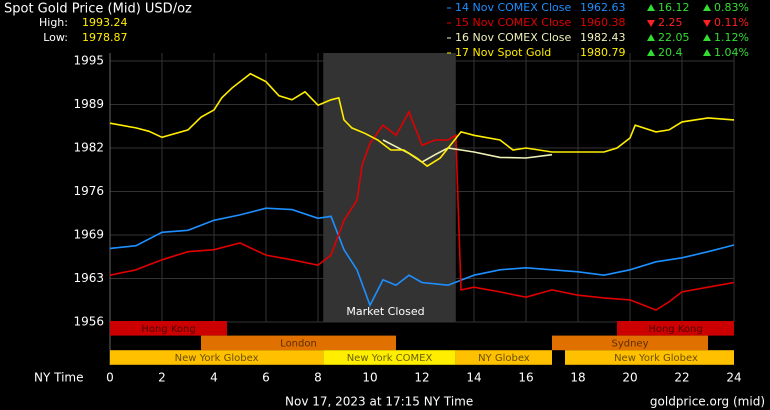 This screenshot has height=410, width=770. I want to click on x-axis-label: NY Time, so click(59, 378).